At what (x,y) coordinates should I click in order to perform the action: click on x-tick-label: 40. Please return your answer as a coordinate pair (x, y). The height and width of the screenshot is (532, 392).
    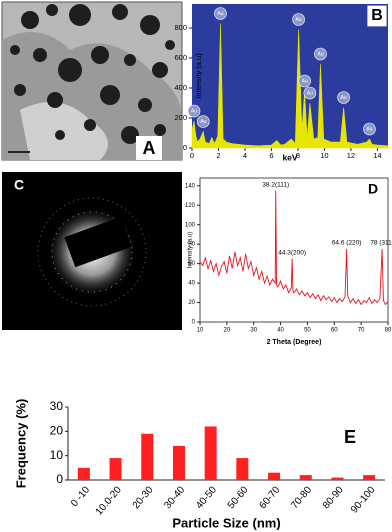
    Looking at the image, I should click on (280, 331).